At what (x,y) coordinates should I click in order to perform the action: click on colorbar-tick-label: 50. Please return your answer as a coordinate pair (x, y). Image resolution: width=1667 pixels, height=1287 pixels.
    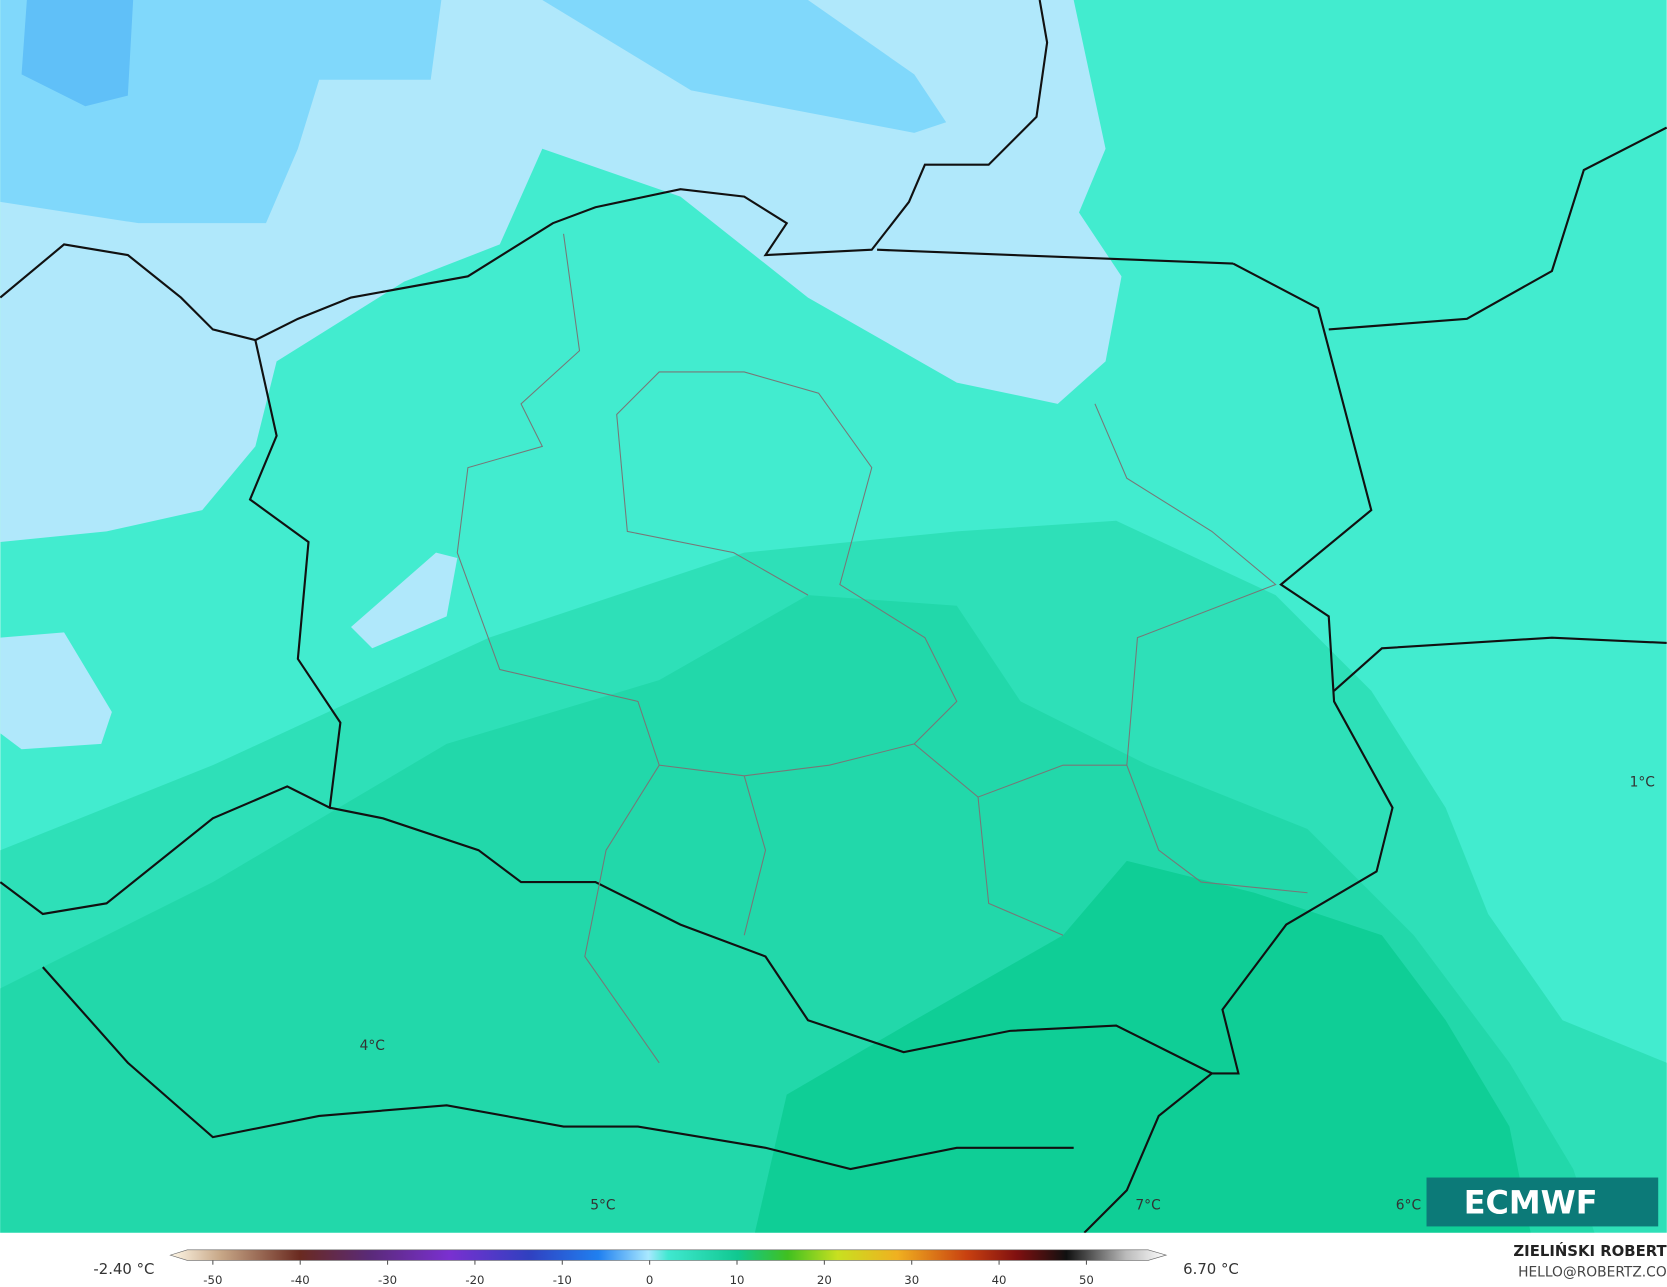
    Looking at the image, I should click on (1086, 1280).